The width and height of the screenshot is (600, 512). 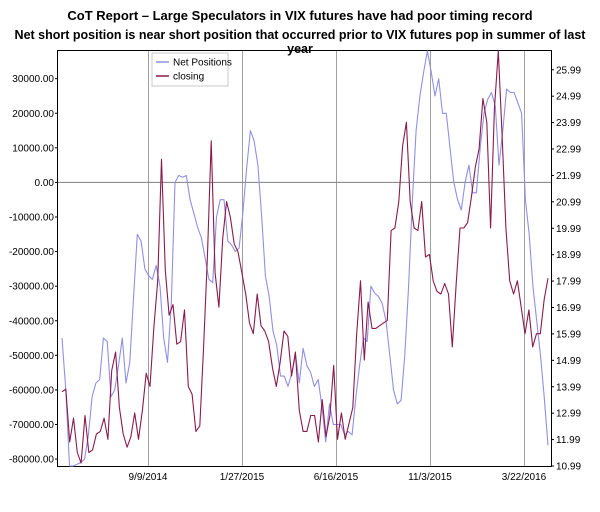 What do you see at coordinates (31, 356) in the screenshot?
I see `y-left-tick-label: -50000.00` at bounding box center [31, 356].